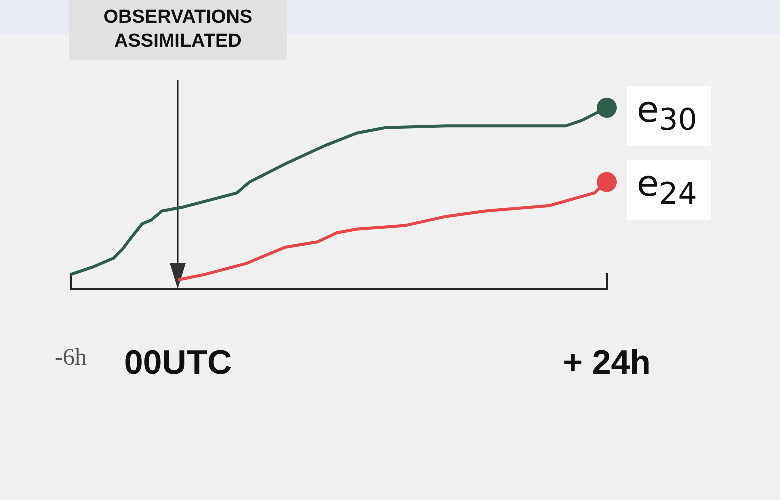 This screenshot has height=500, width=780. What do you see at coordinates (178, 363) in the screenshot?
I see `x-tick-label: 00UTC` at bounding box center [178, 363].